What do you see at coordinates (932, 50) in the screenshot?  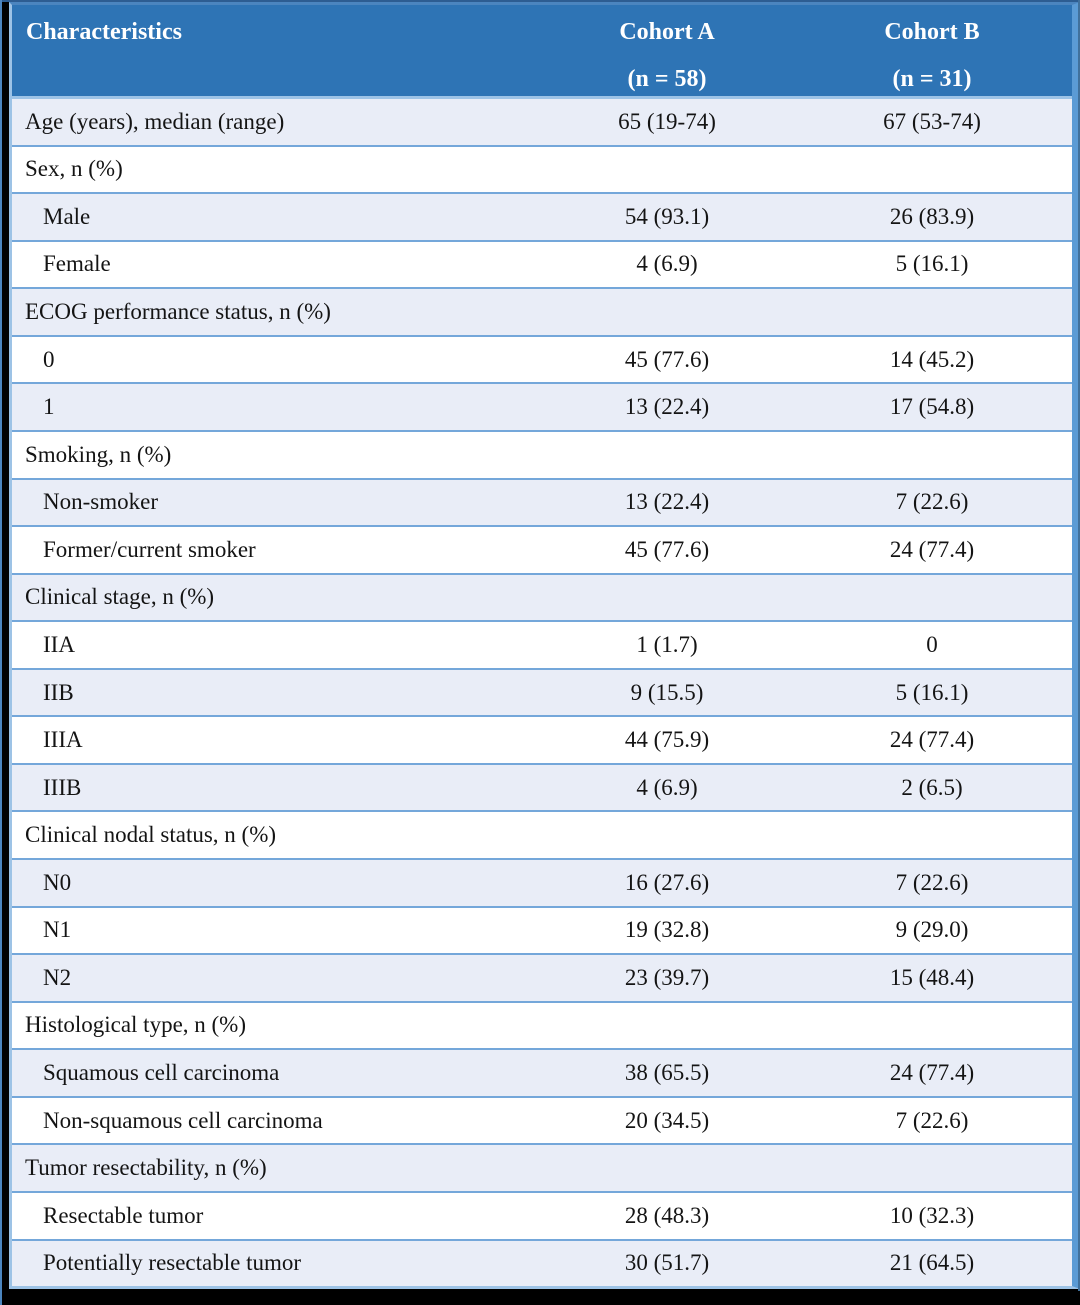 I see `column-header-cohort-b: Cohort B (n = 31)` at bounding box center [932, 50].